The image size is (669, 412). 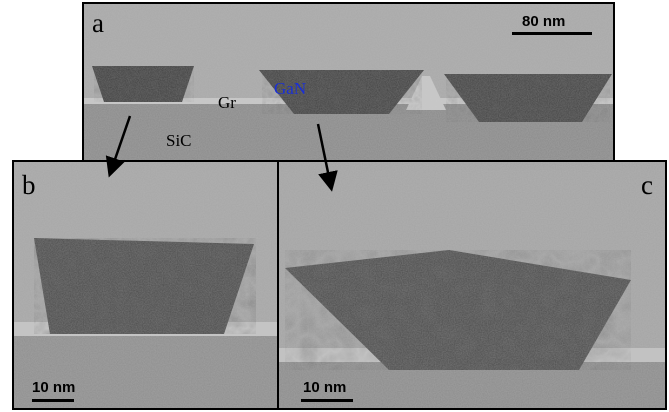 What do you see at coordinates (290, 88) in the screenshot?
I see `gan-label: GaN` at bounding box center [290, 88].